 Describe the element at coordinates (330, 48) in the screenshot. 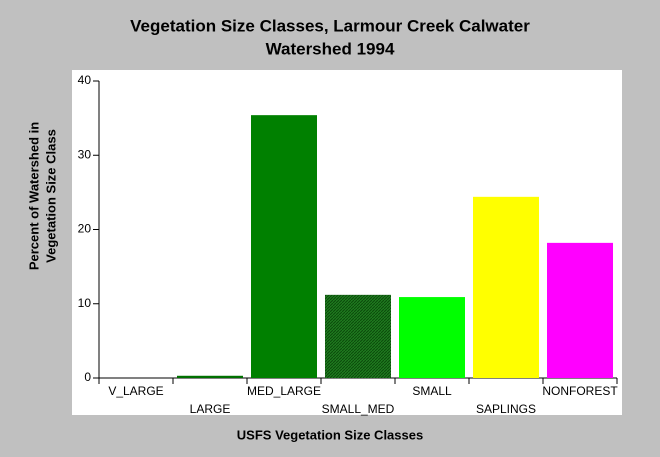

I see `chart-title: Watershed 1994` at that location.